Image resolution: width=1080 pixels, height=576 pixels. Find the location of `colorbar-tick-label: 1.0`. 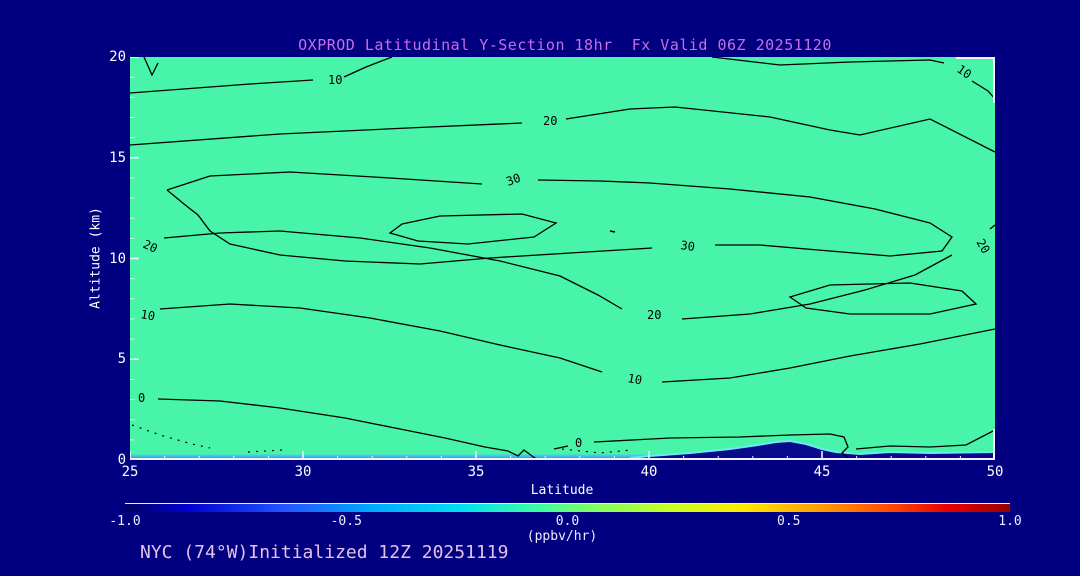

colorbar-tick-label: 1.0 is located at coordinates (1010, 521).